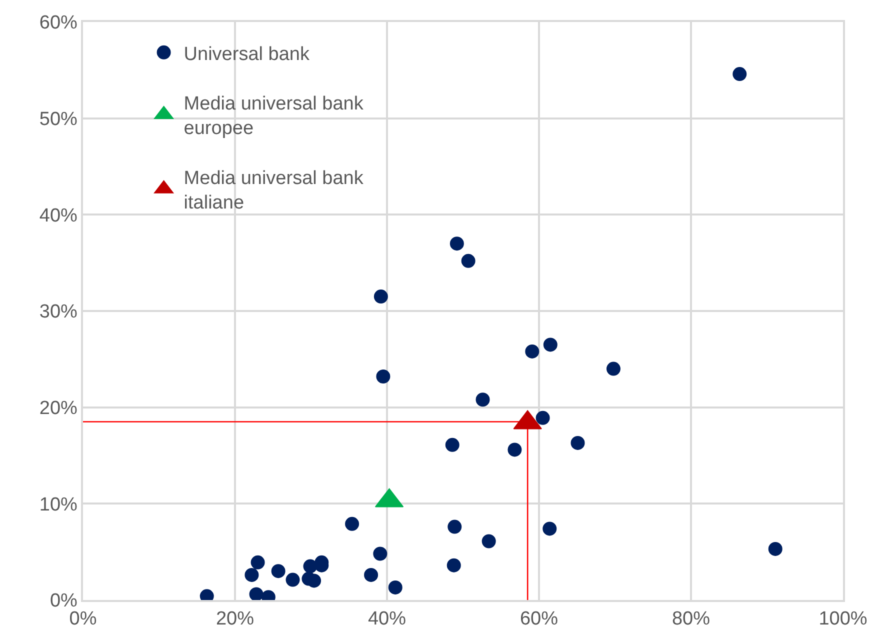 This screenshot has width=879, height=642. Describe the element at coordinates (58, 119) in the screenshot. I see `y-tick-label: 50%` at that location.